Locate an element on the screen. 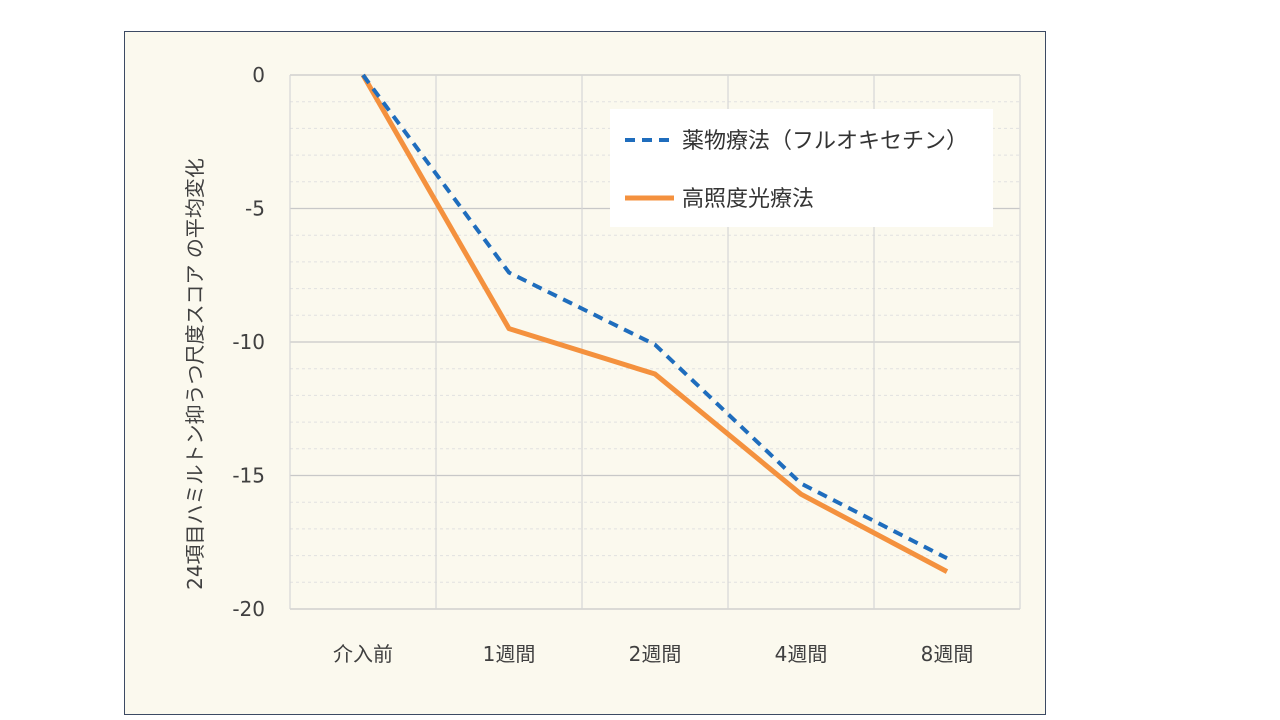 Image resolution: width=1280 pixels, height=720 pixels. legend-label: 薬物療法（フルオキセチン） is located at coordinates (825, 141).